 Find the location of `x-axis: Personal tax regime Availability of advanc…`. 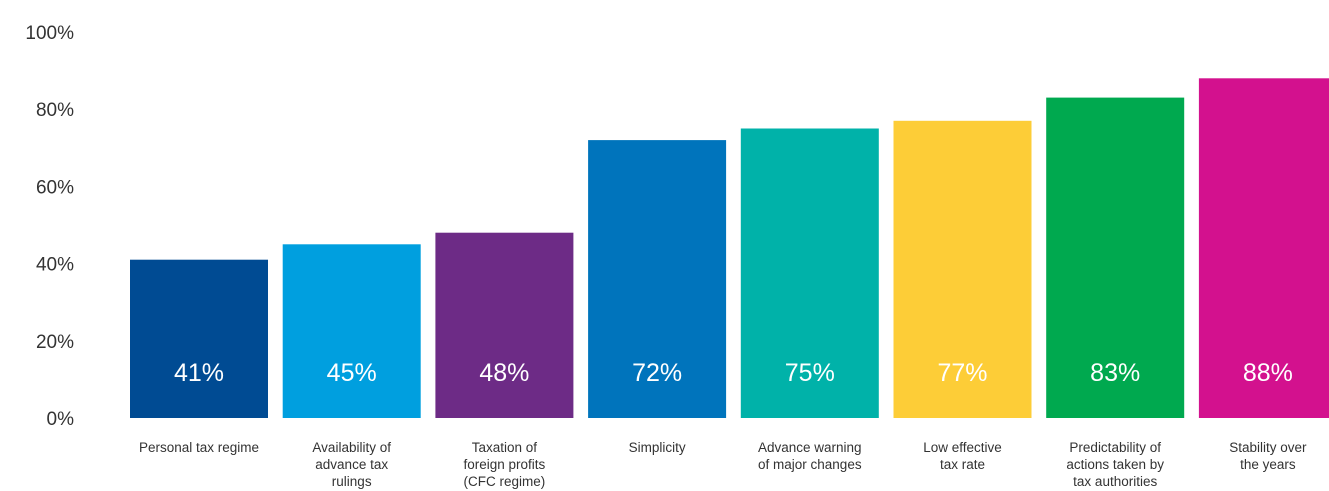

x-axis: Personal tax regime Availability of advanc… is located at coordinates (723, 464).